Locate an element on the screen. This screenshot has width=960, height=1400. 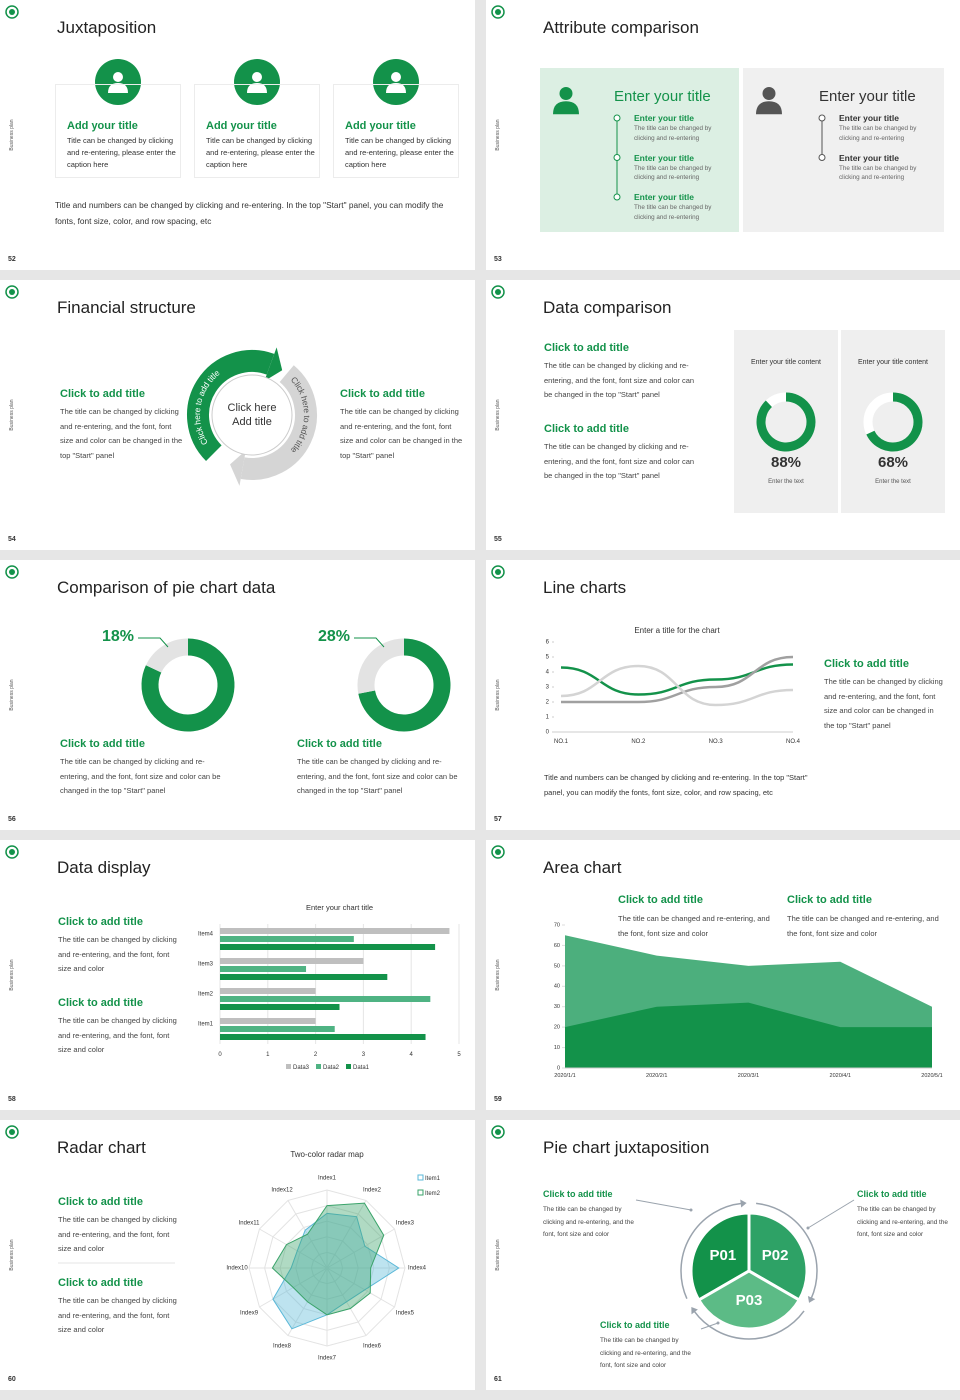
leader is located at coordinates (153, 642).